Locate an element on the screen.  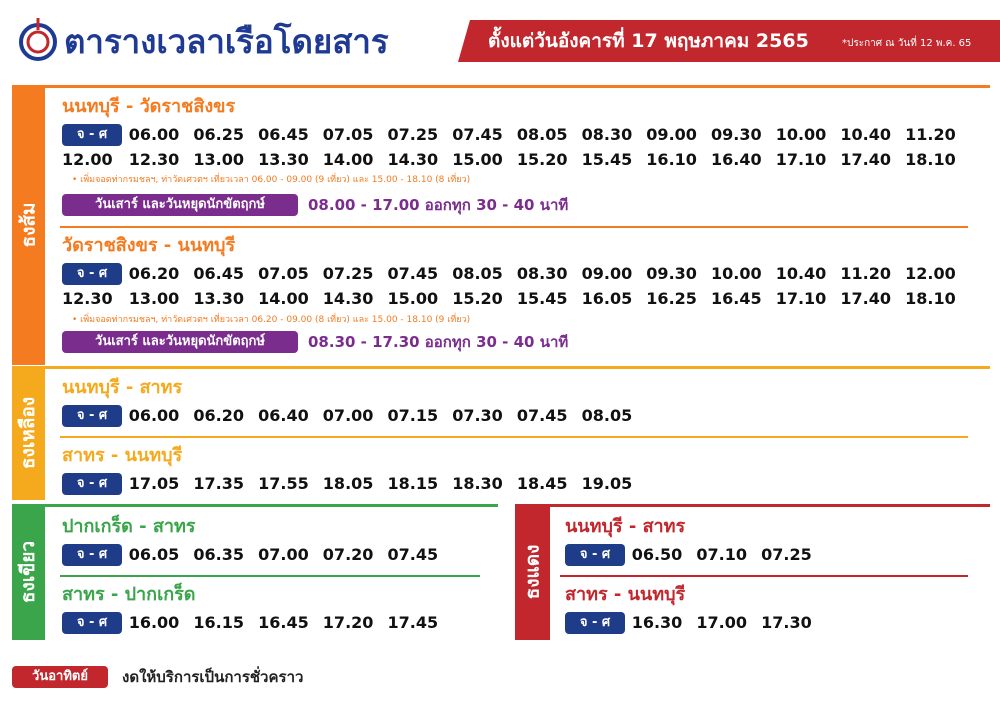
departure-time: 18.30 is located at coordinates (477, 483).